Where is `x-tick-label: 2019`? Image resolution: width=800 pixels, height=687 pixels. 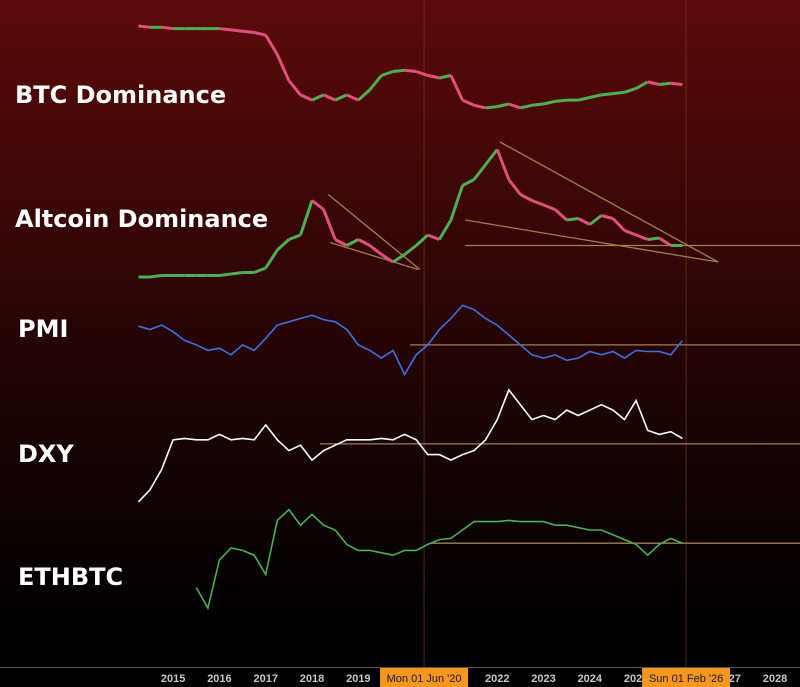
x-tick-label: 2019 is located at coordinates (358, 679).